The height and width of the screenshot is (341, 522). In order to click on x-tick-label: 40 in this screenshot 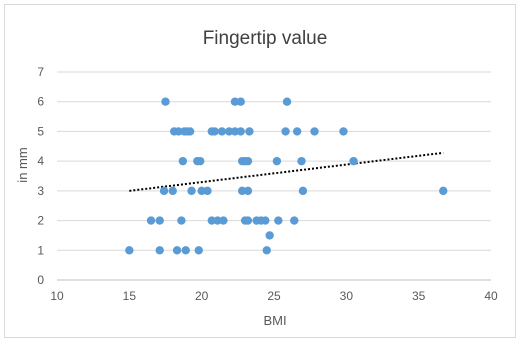, I will do `click(491, 296)`.